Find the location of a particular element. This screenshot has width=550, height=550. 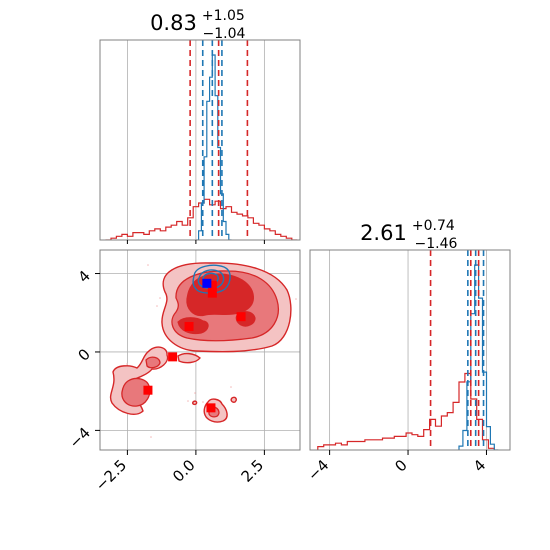

marginal-y-xtick-label: −4 is located at coordinates (318, 470).